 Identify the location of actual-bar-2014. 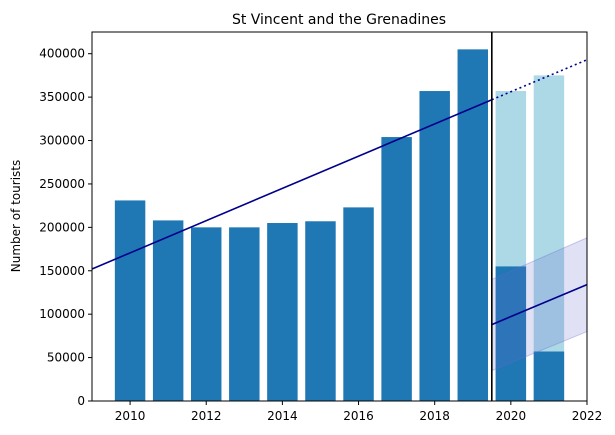
(282, 312).